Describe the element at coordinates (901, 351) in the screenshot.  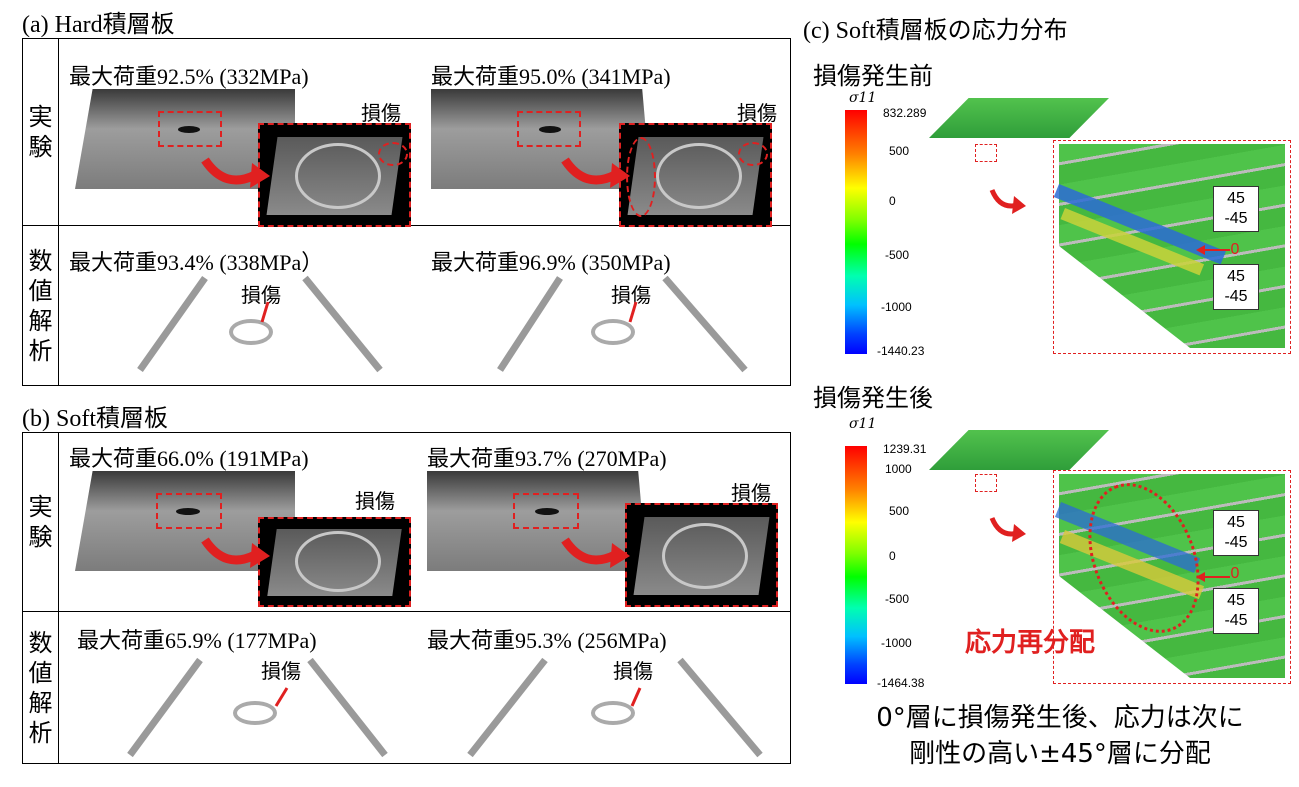
I see `colorbar-tick: -1440.23` at that location.